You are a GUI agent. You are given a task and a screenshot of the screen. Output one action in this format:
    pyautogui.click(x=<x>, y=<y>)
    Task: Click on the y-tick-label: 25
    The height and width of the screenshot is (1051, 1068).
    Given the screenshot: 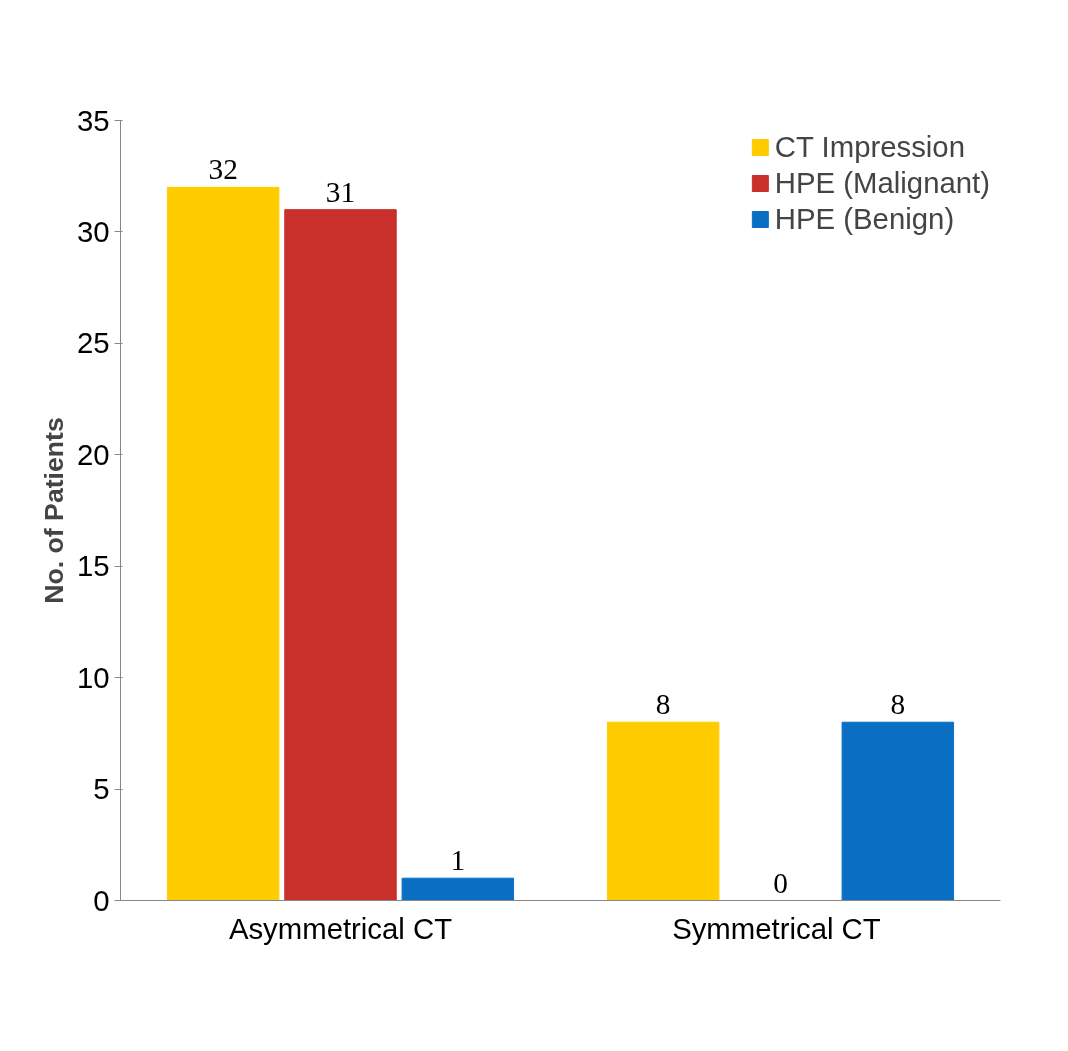 What is the action you would take?
    pyautogui.click(x=93, y=343)
    